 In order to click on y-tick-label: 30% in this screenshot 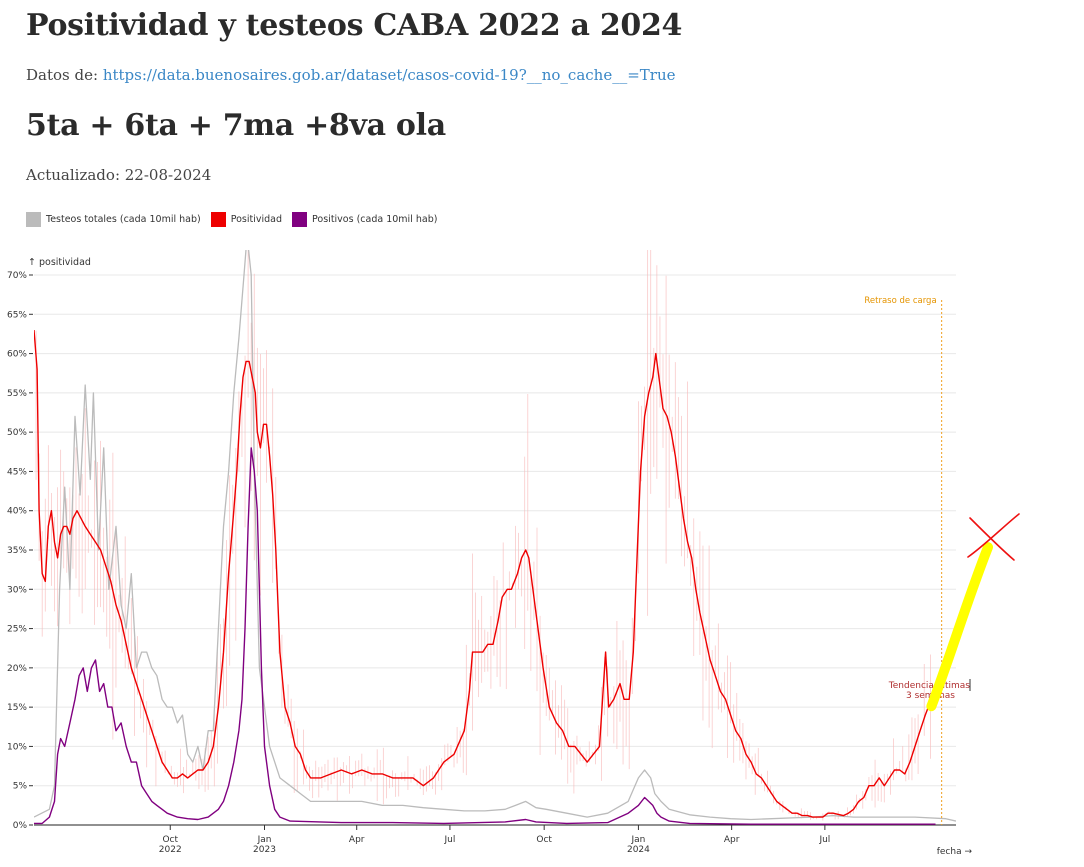, I will do `click(17, 590)`.